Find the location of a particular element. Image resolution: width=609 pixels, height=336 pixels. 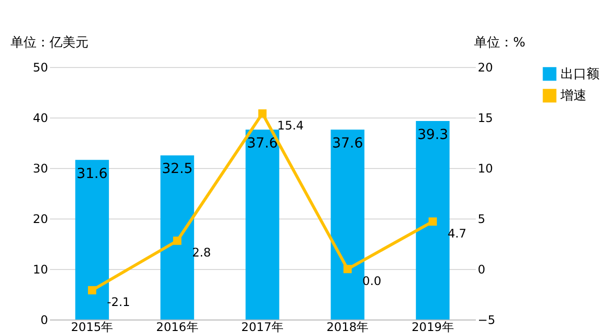

x-tick-label: 2018年 is located at coordinates (347, 327).